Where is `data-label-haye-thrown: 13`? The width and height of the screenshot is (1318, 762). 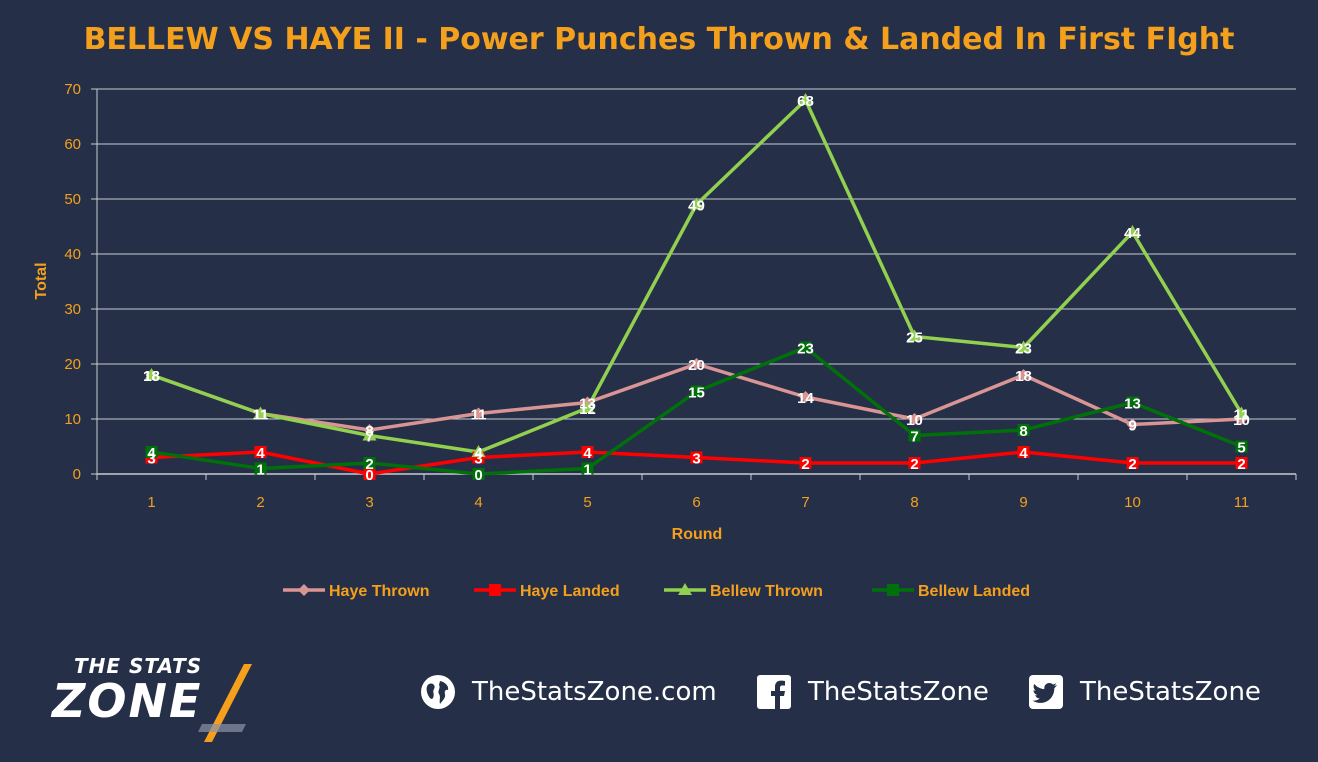 data-label-haye-thrown: 13 is located at coordinates (587, 404).